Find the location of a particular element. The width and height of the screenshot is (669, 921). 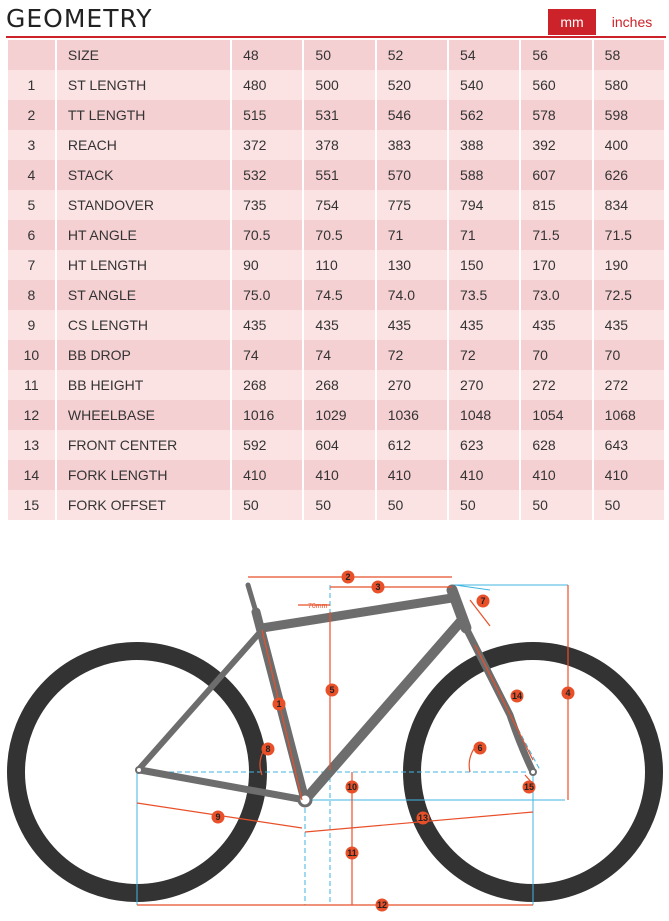

dimension-marker: 11 is located at coordinates (352, 853).